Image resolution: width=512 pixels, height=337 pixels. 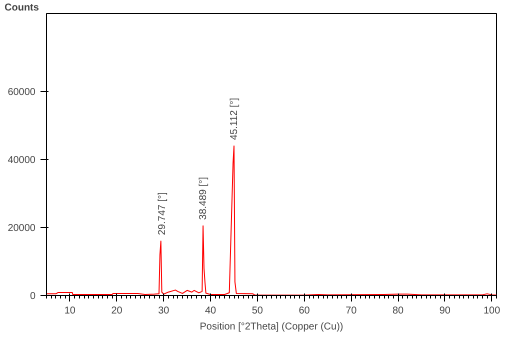 What do you see at coordinates (304, 311) in the screenshot?
I see `x-tick-label: 60` at bounding box center [304, 311].